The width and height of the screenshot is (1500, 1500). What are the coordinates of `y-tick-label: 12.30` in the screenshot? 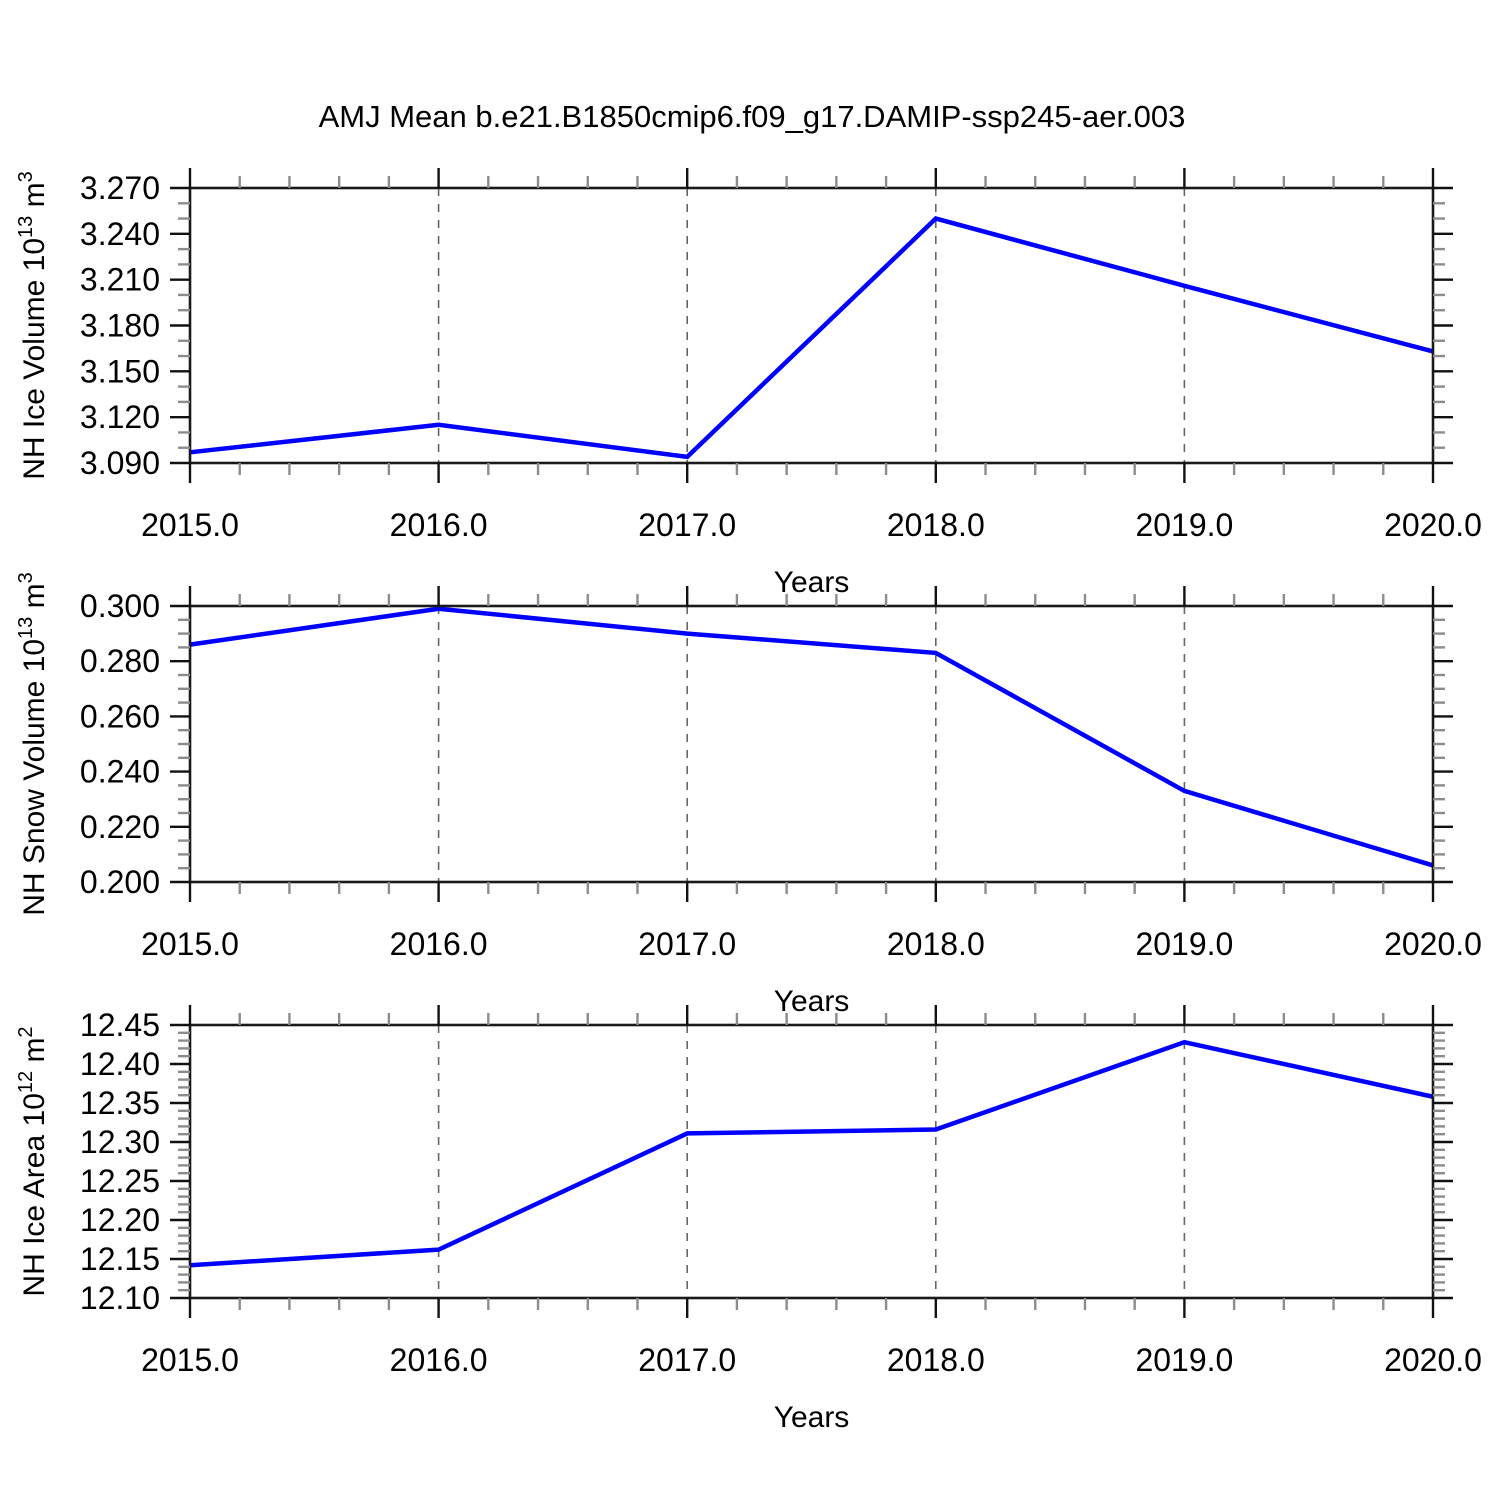 It's located at (120, 1142).